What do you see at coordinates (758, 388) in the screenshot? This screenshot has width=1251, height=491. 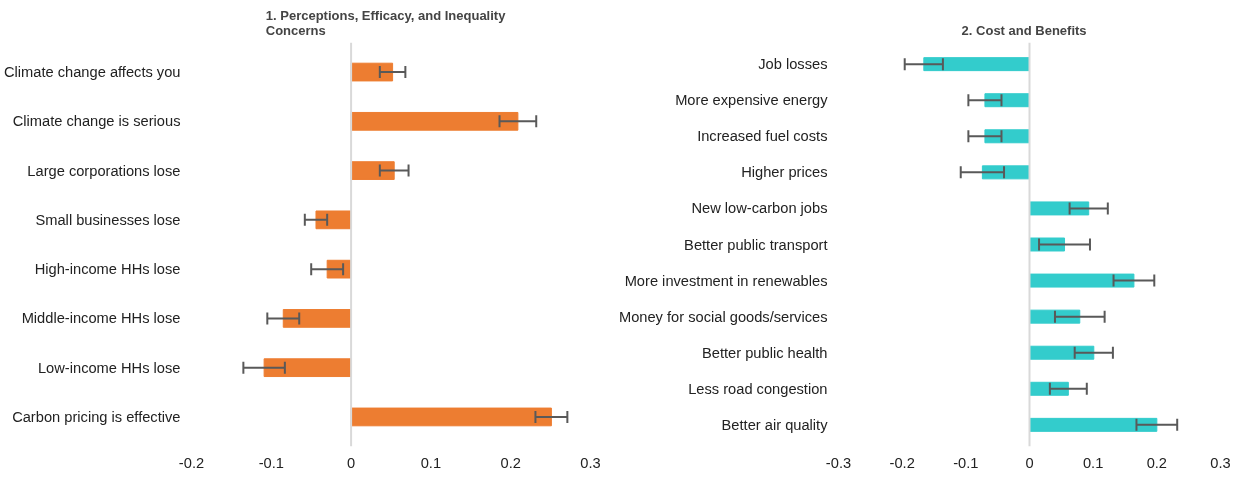 I see `y-tick-label: Less road congestion` at bounding box center [758, 388].